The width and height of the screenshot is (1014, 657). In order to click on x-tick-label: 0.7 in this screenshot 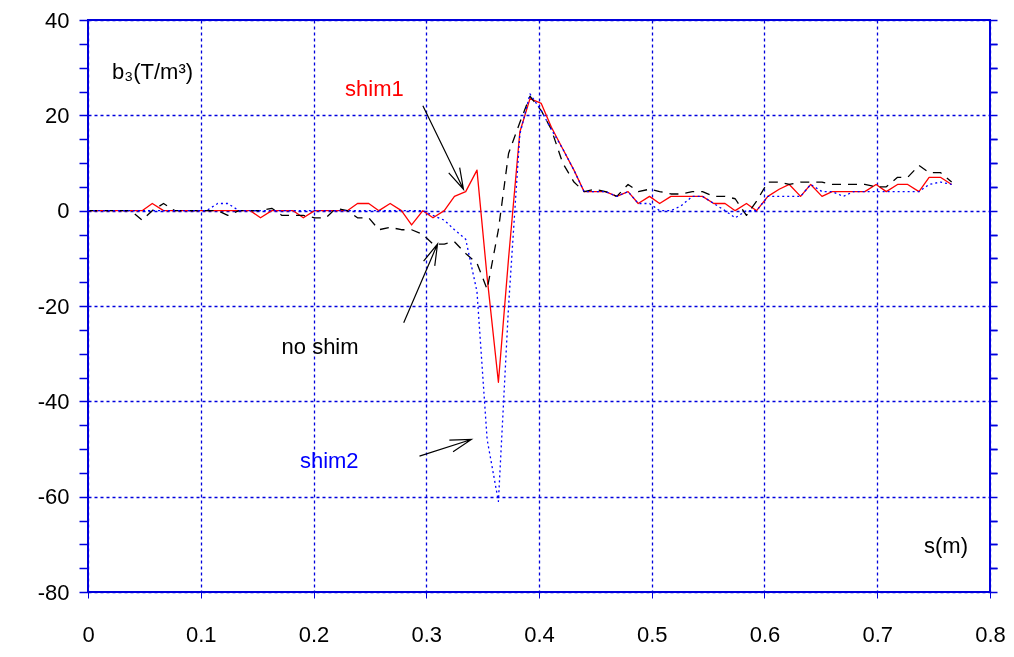, I will do `click(878, 634)`.